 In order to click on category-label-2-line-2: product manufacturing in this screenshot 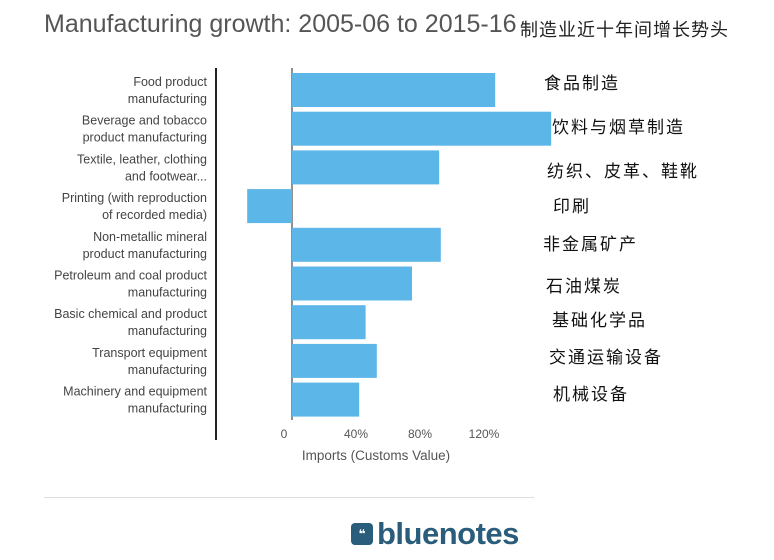, I will do `click(145, 138)`.